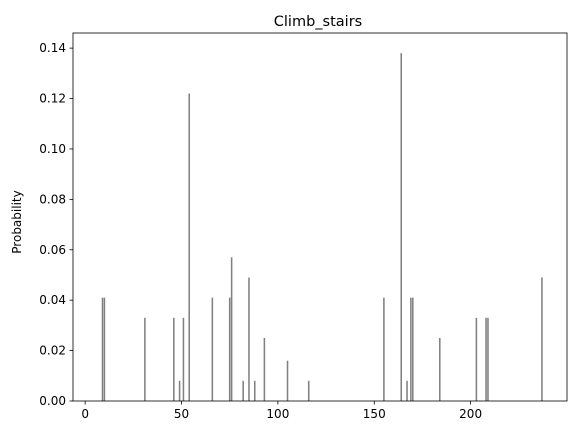 The height and width of the screenshot is (435, 579). Describe the element at coordinates (52, 300) in the screenshot. I see `y-tick-label: 0.04` at that location.